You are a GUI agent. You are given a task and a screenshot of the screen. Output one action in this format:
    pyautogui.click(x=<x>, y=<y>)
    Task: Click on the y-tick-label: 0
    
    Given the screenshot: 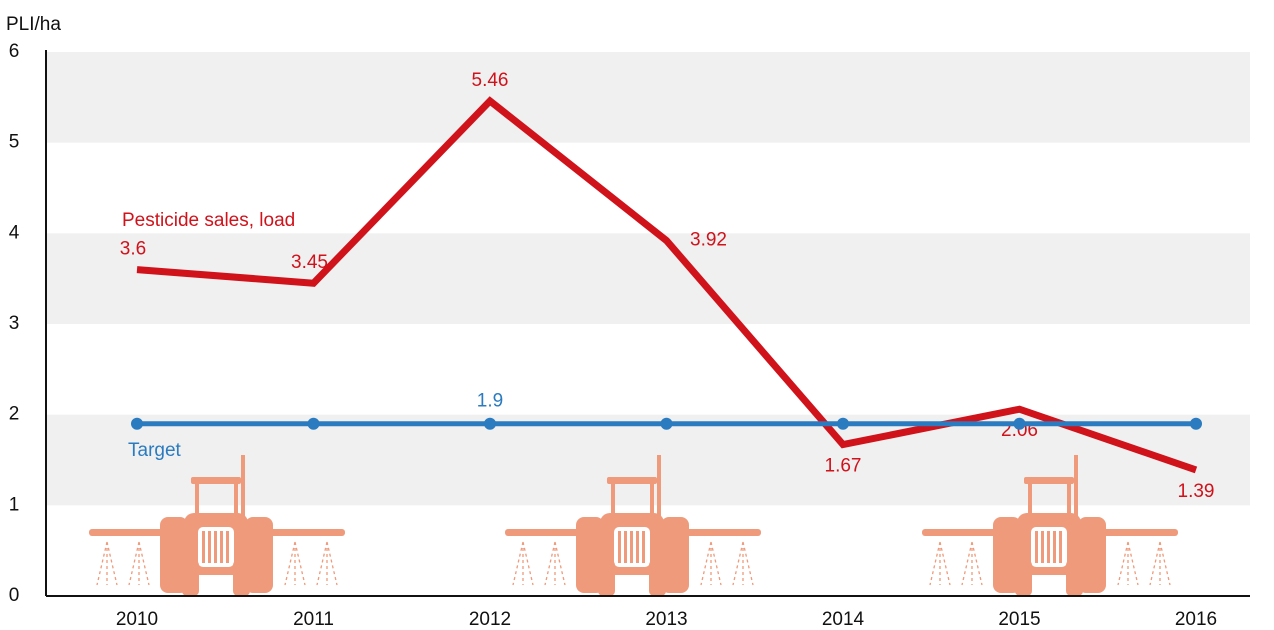 What is the action you would take?
    pyautogui.click(x=14, y=595)
    